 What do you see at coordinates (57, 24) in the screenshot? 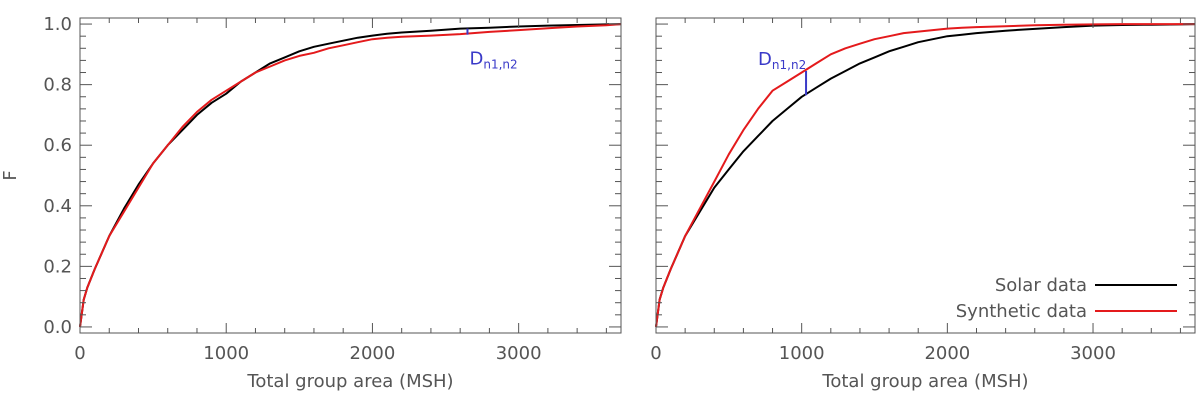
I see `y-tick-label: 1.0` at bounding box center [57, 24].